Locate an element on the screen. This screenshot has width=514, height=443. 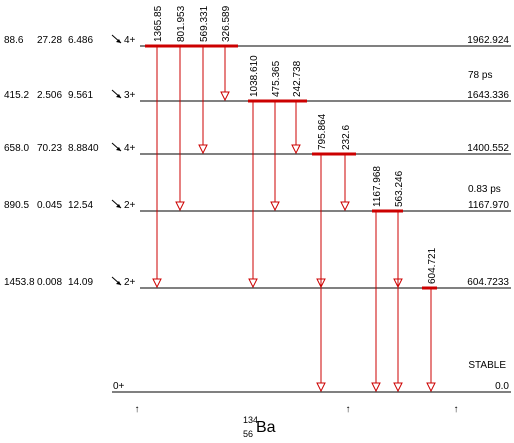
transition-energy-label: 475.365 is located at coordinates (276, 78).